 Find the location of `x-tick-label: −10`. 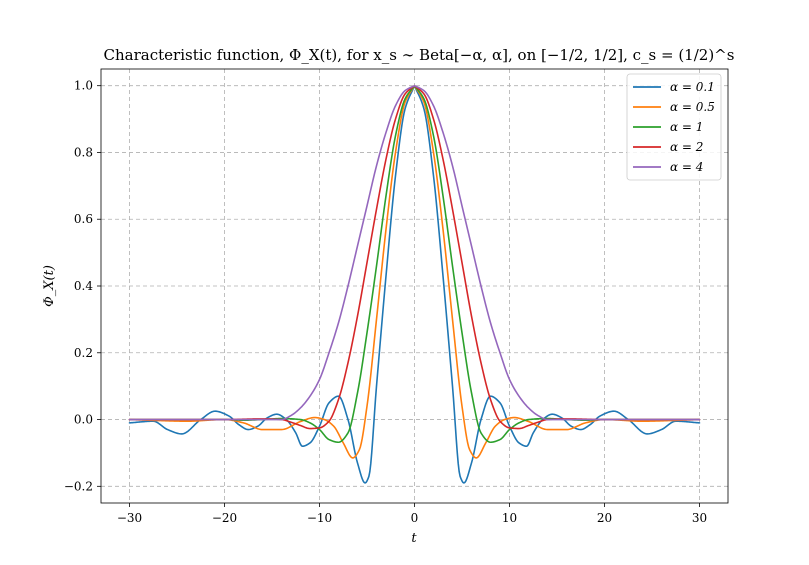

x-tick-label: −10 is located at coordinates (319, 518).